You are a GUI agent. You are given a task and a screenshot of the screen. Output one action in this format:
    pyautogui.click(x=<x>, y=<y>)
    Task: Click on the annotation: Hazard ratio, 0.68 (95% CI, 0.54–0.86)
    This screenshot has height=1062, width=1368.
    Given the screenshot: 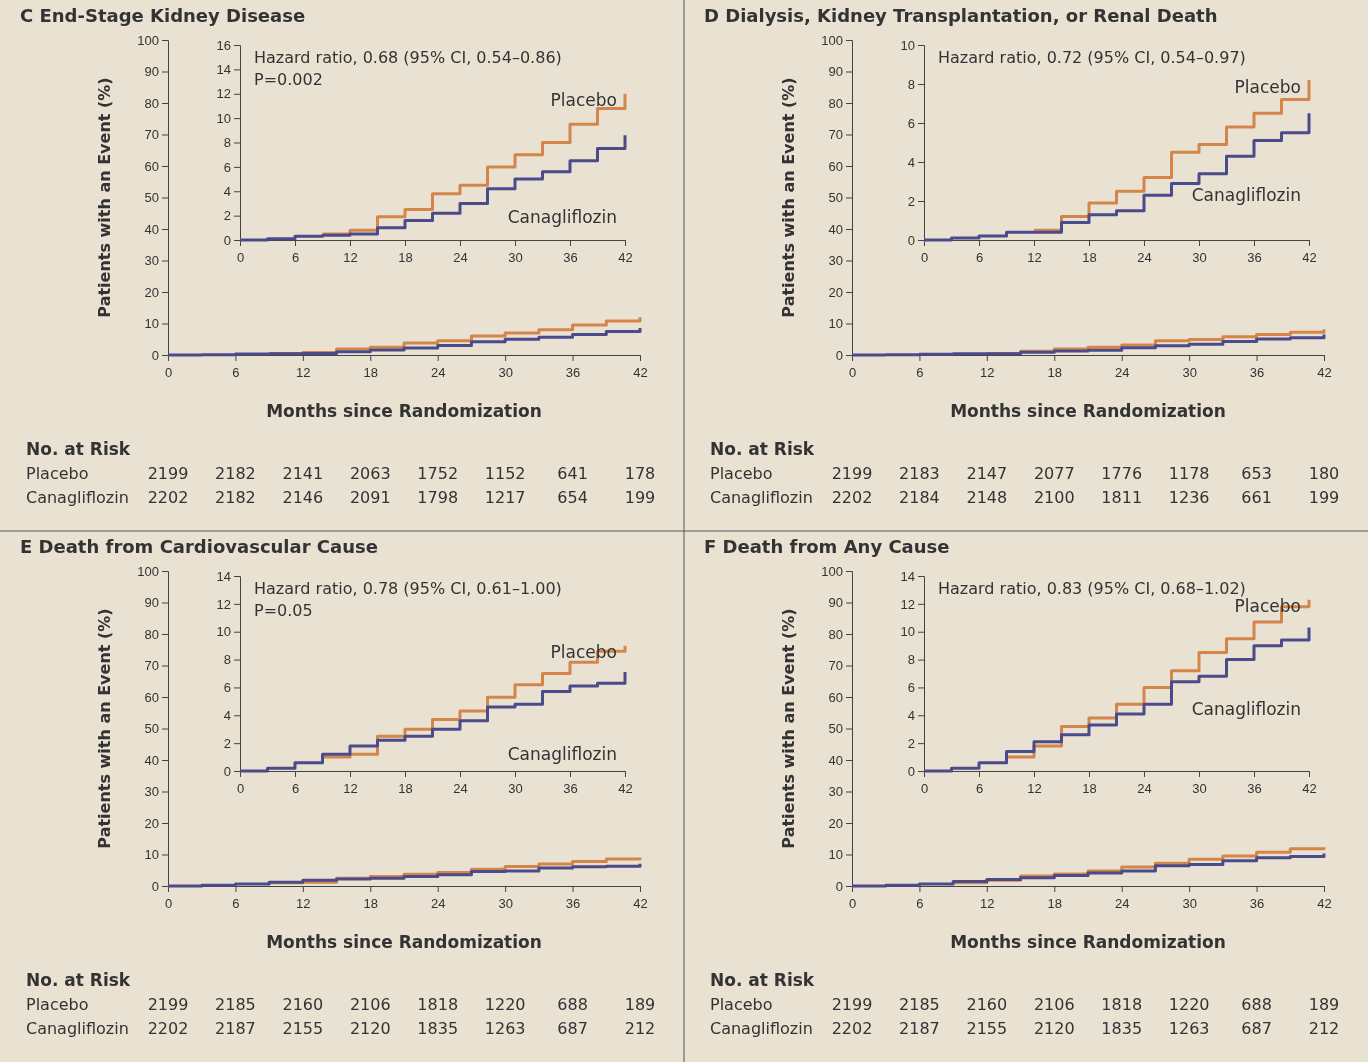 What is the action you would take?
    pyautogui.click(x=408, y=57)
    